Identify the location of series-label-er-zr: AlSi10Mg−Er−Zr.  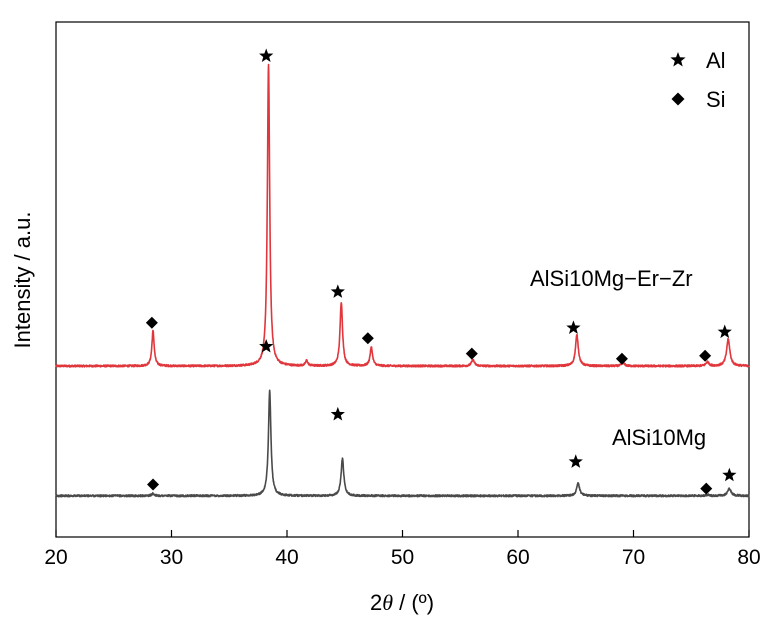
(611, 278).